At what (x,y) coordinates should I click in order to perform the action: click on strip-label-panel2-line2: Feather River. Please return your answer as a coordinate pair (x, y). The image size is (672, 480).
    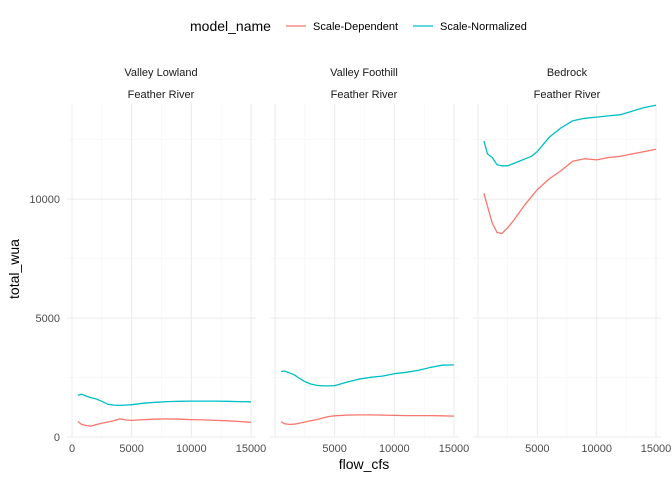
    Looking at the image, I should click on (364, 95).